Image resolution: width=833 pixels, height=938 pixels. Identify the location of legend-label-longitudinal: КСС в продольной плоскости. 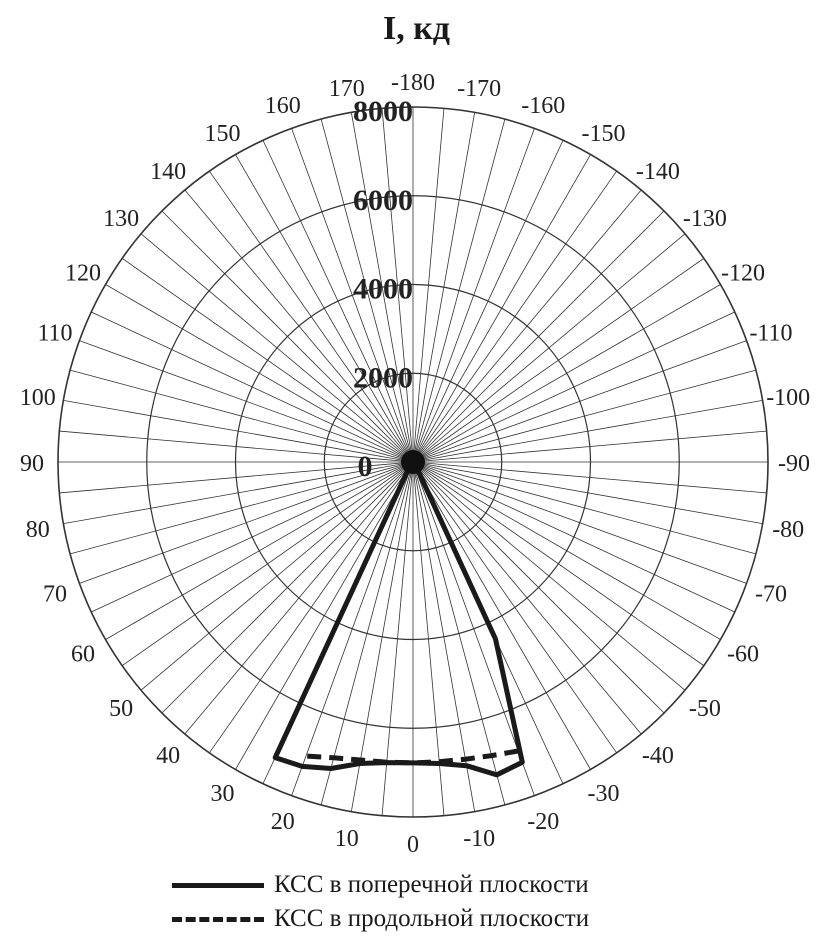
(432, 918).